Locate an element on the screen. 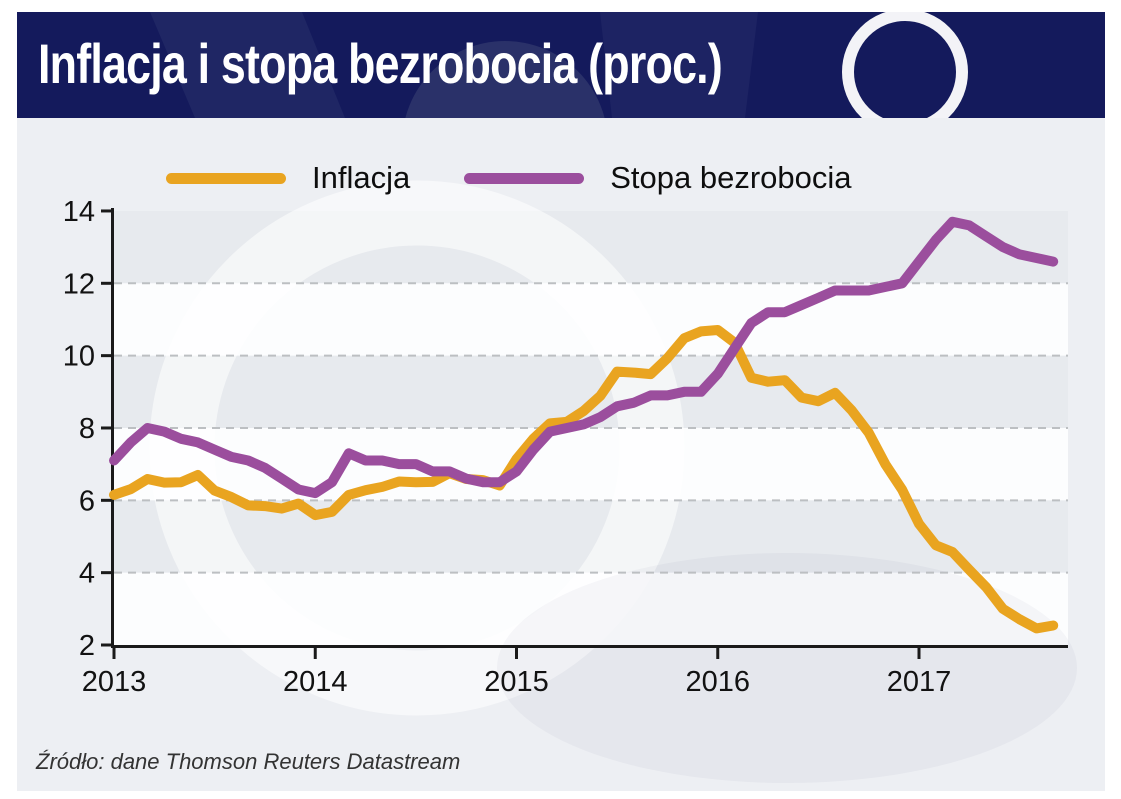 The image size is (1121, 799). watermark-swath is located at coordinates (679, 65).